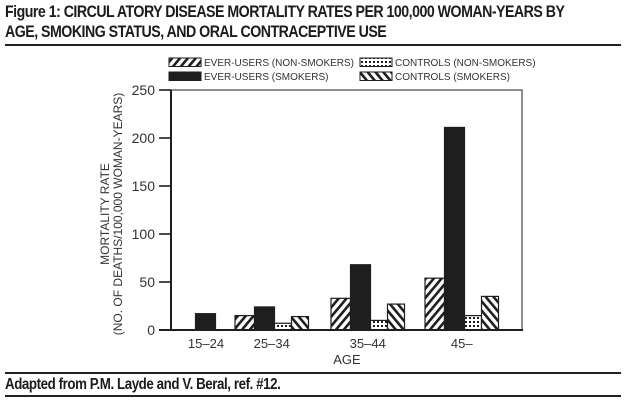 The width and height of the screenshot is (626, 403). Describe the element at coordinates (462, 343) in the screenshot. I see `x-tick-label: 45–` at that location.